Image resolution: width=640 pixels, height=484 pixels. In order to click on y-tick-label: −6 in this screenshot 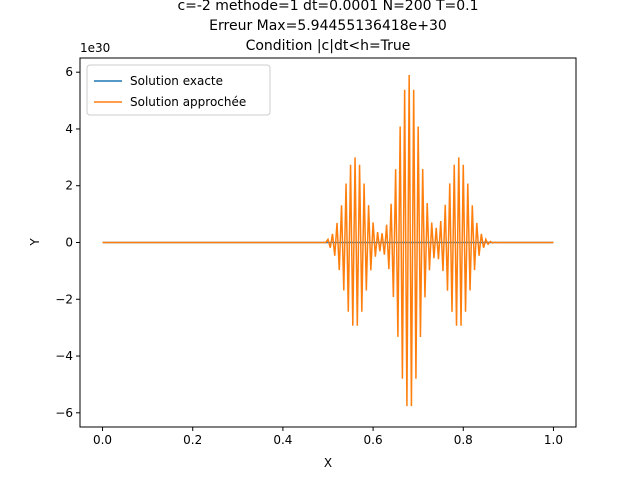, I will do `click(64, 413)`.